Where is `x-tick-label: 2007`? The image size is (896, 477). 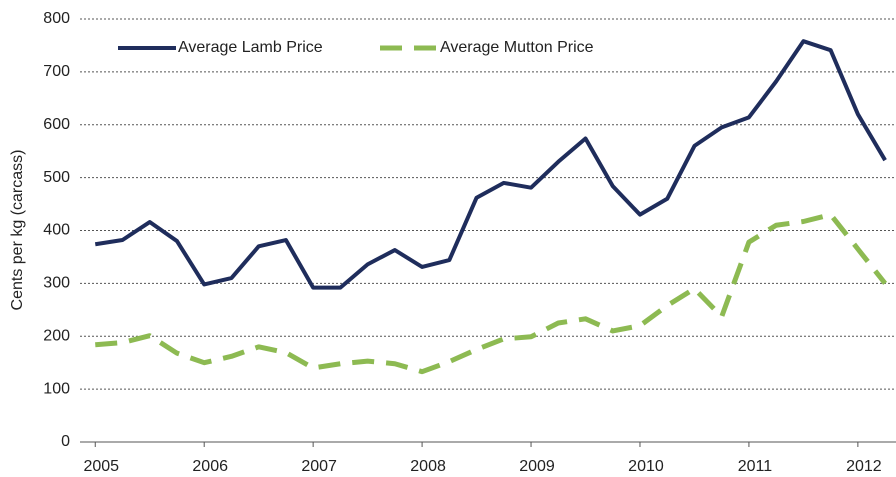
x-tick-label: 2007 is located at coordinates (319, 466).